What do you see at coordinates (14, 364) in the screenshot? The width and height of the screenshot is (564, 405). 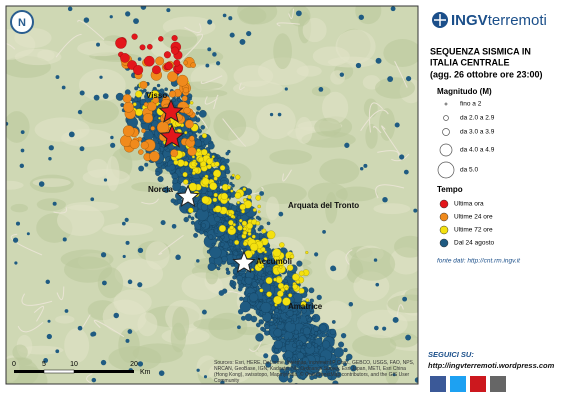 I see `scale-label: 0` at bounding box center [14, 364].